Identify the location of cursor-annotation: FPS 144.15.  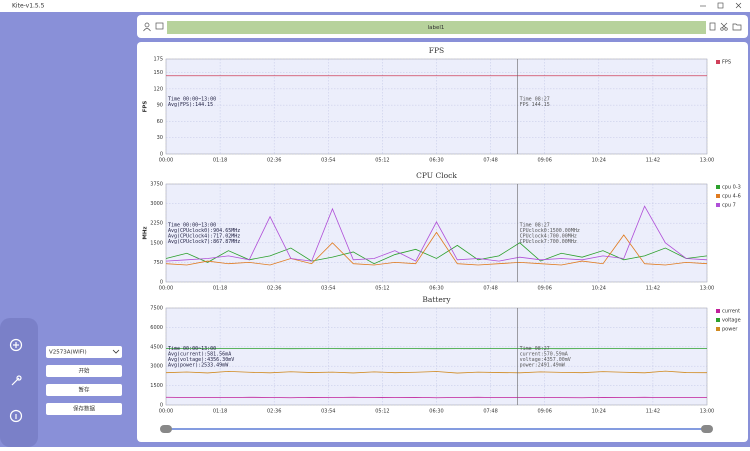
(535, 105).